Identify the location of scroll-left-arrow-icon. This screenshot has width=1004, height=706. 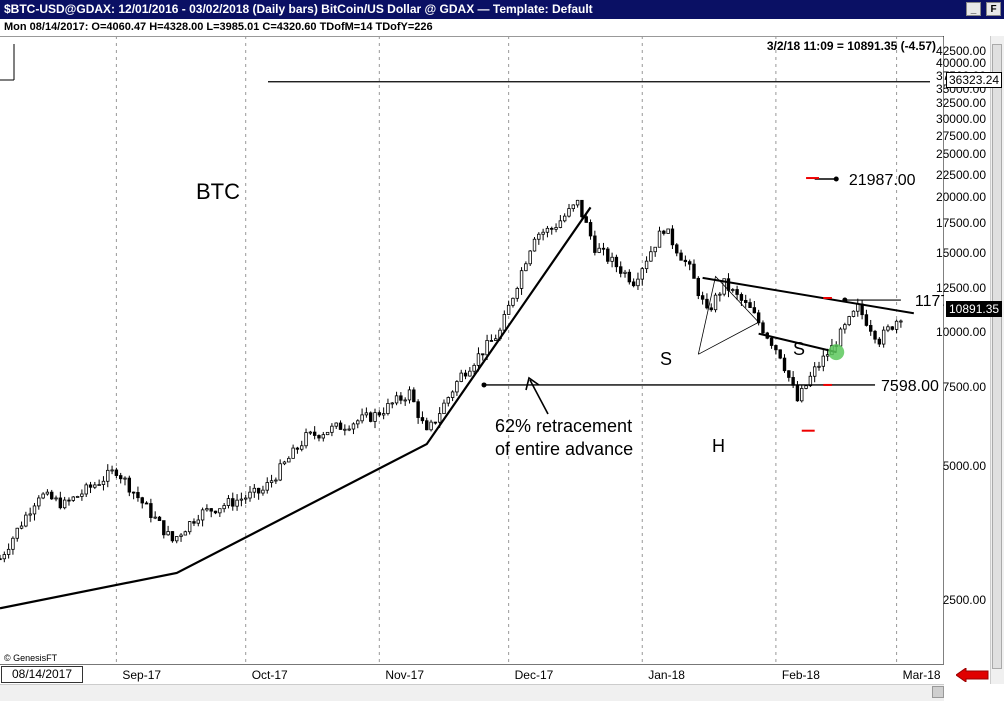
(973, 675).